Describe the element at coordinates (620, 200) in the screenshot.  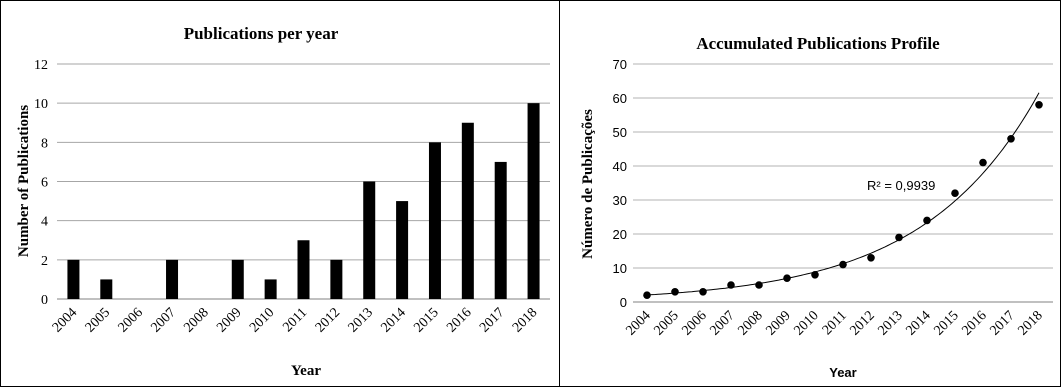
I see `y-tick-label: 30` at that location.